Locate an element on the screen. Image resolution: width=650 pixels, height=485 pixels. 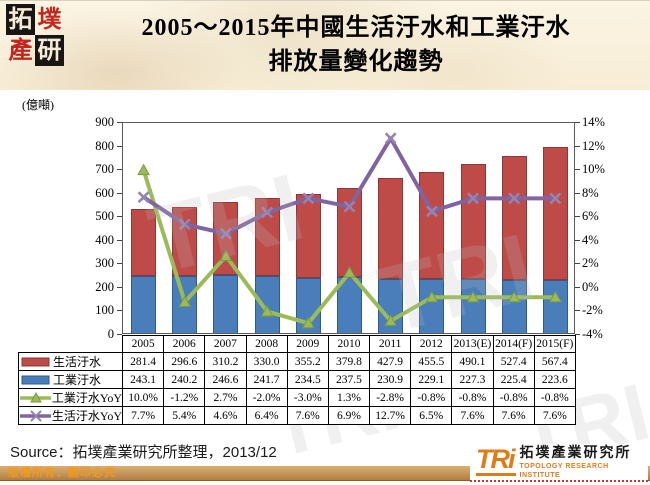
tri-logo-acronym: TRi is located at coordinates (496, 460).